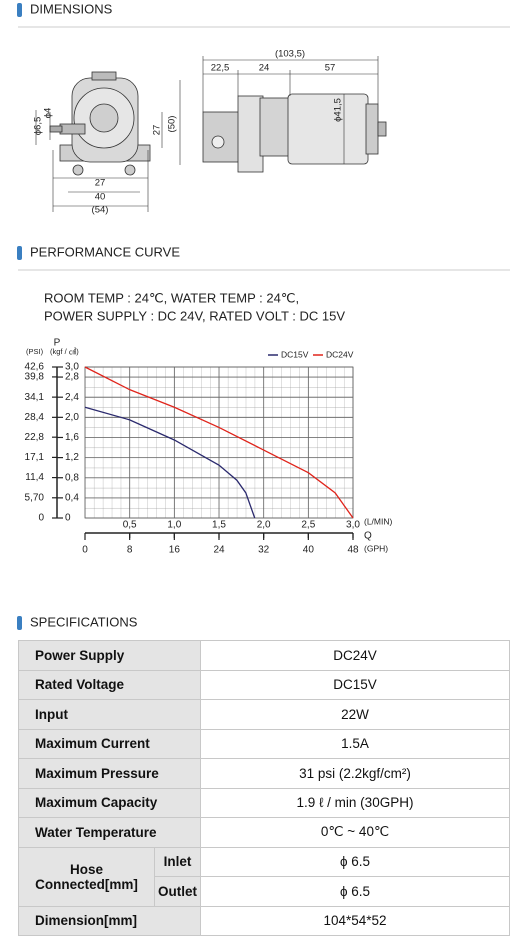 The width and height of the screenshot is (516, 937). Describe the element at coordinates (35, 367) in the screenshot. I see `y2-tick-label: 42,6` at that location.